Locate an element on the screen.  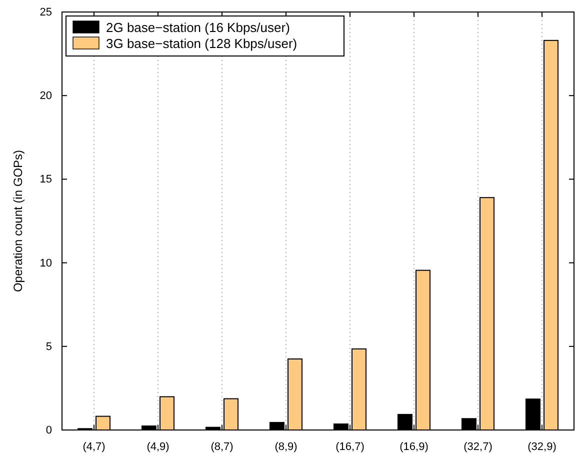
x-tick-label: (16,7) is located at coordinates (350, 446).